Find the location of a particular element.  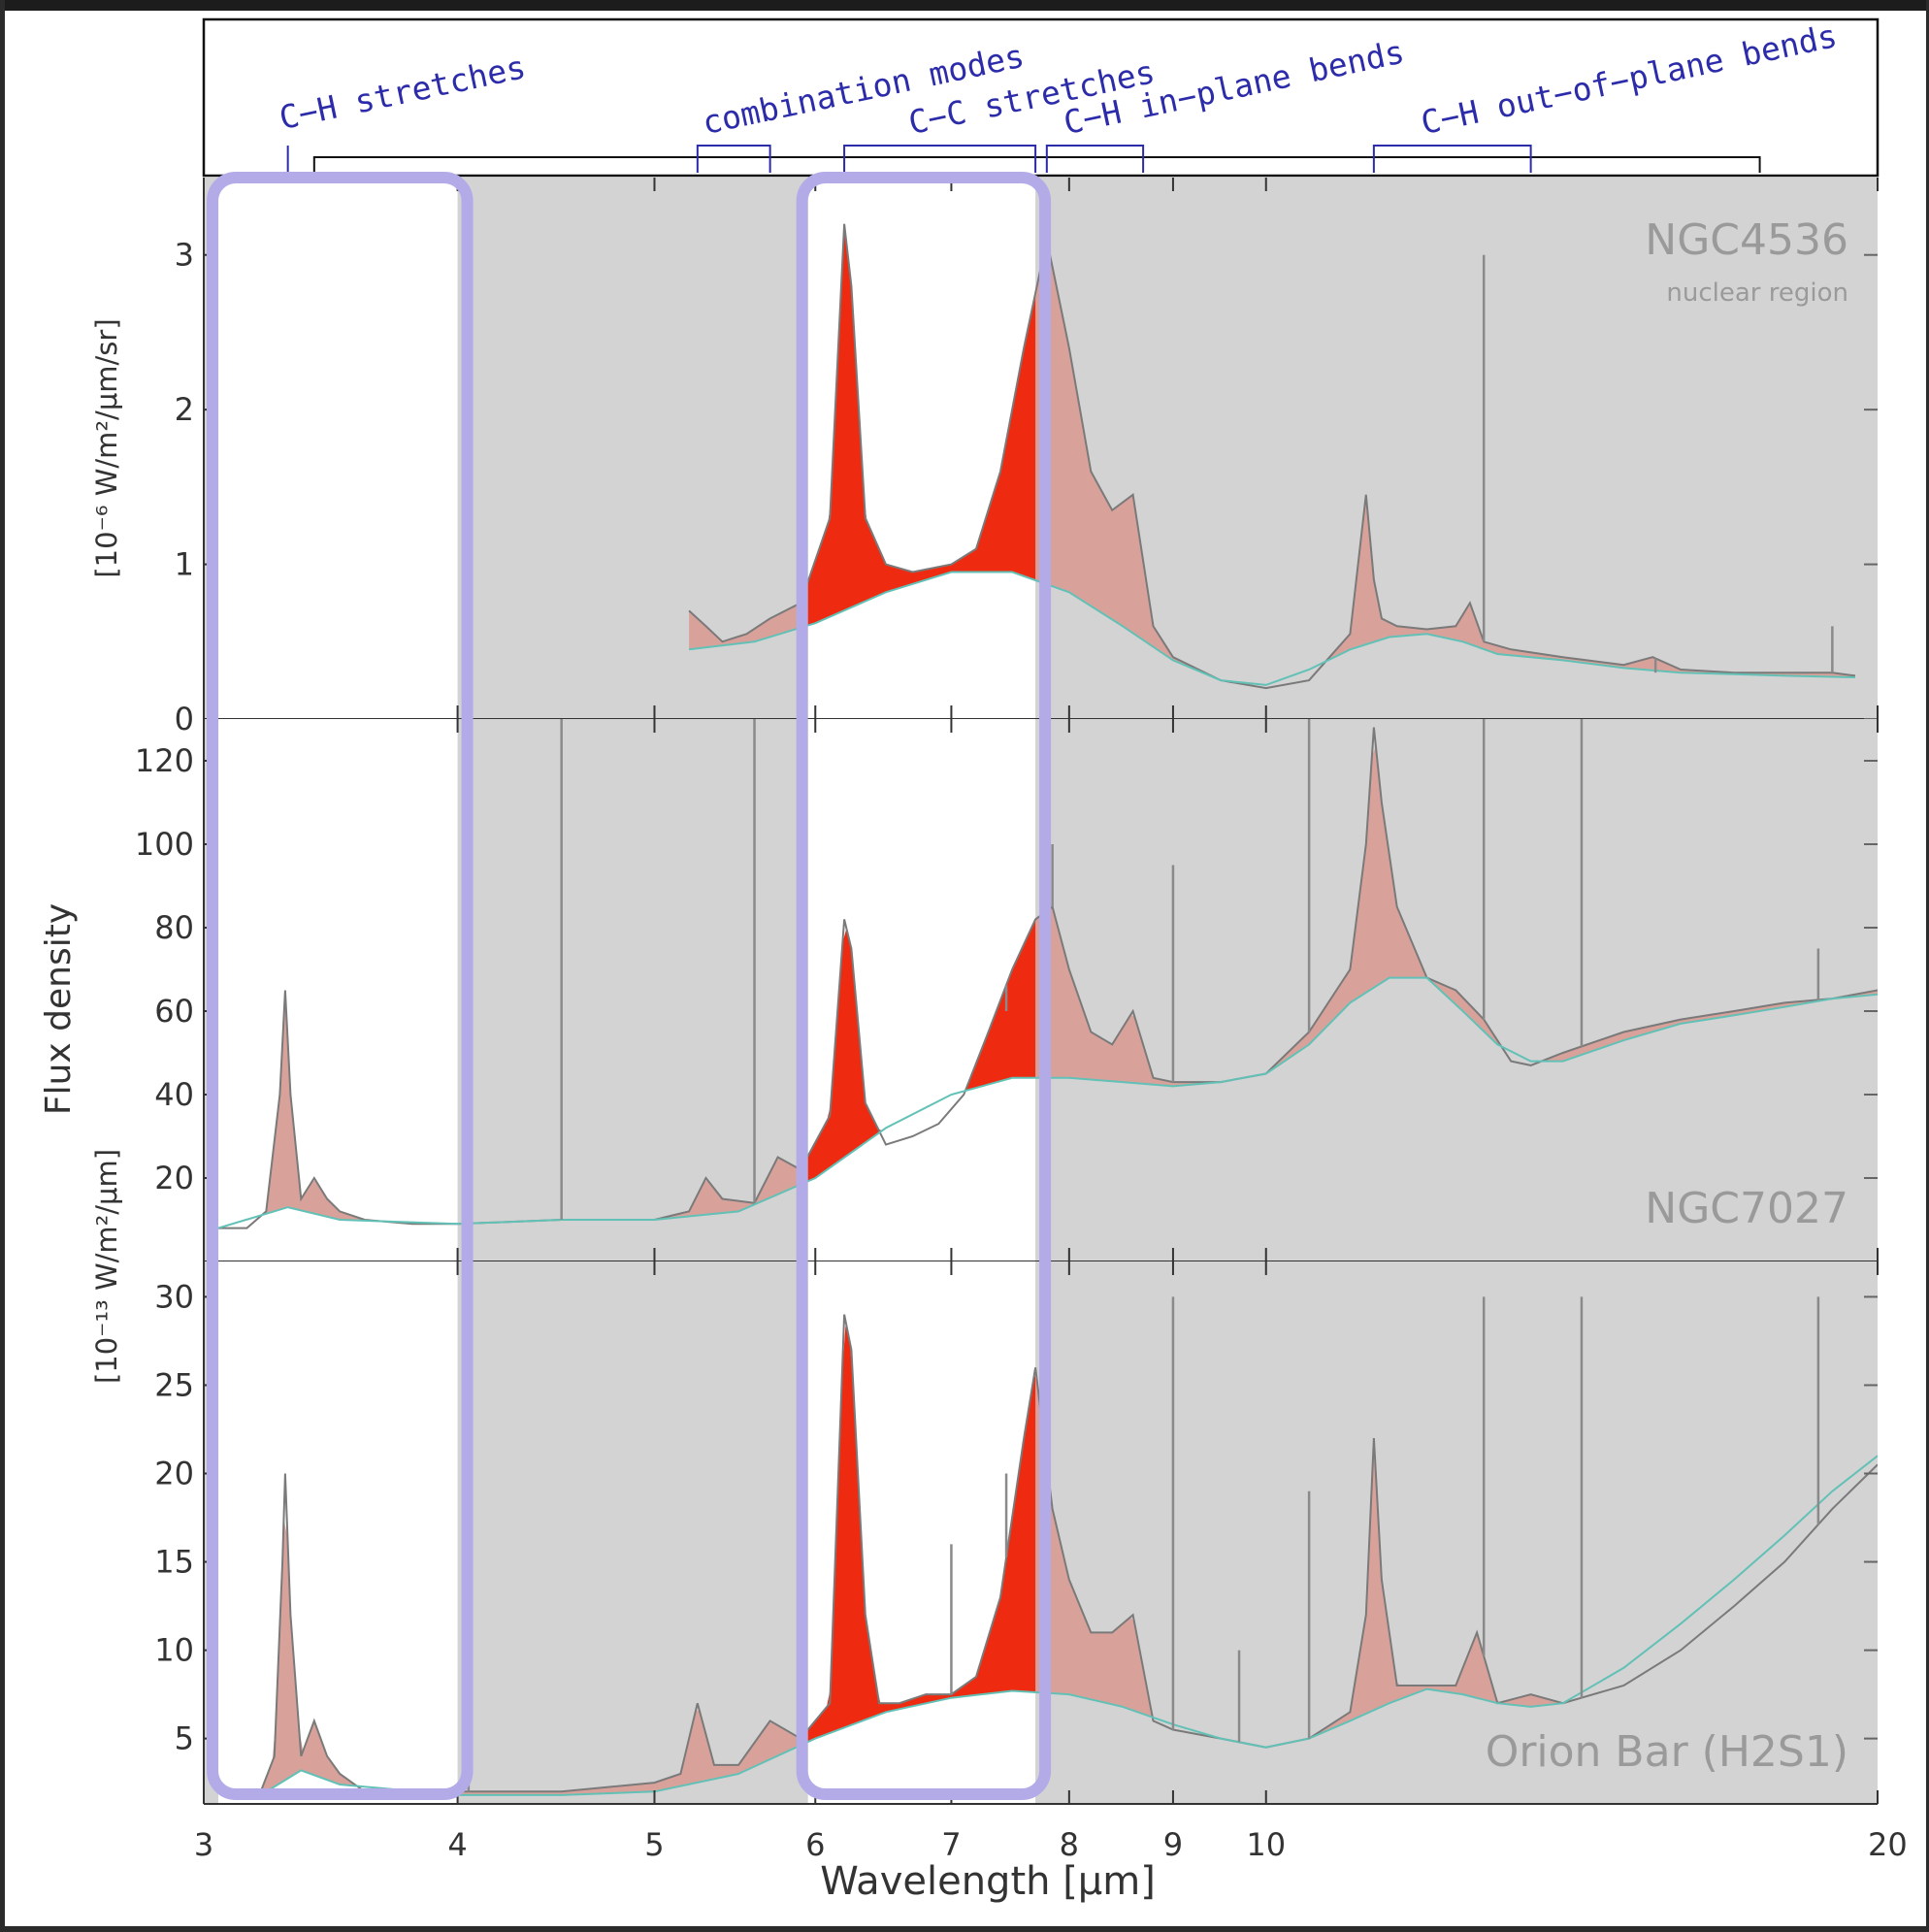

spectrum-line is located at coordinates (1272, 457).